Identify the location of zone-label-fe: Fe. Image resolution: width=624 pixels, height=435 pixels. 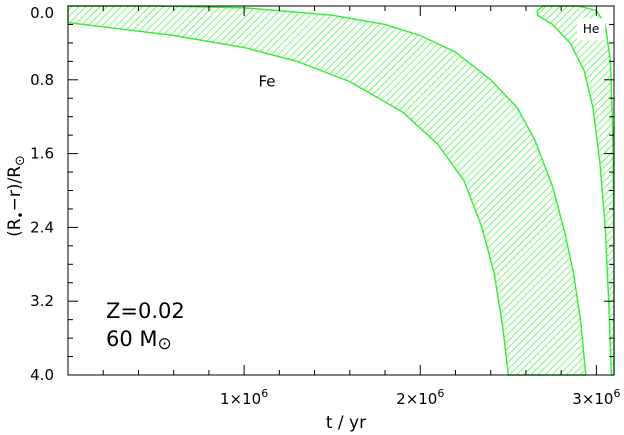
(267, 81).